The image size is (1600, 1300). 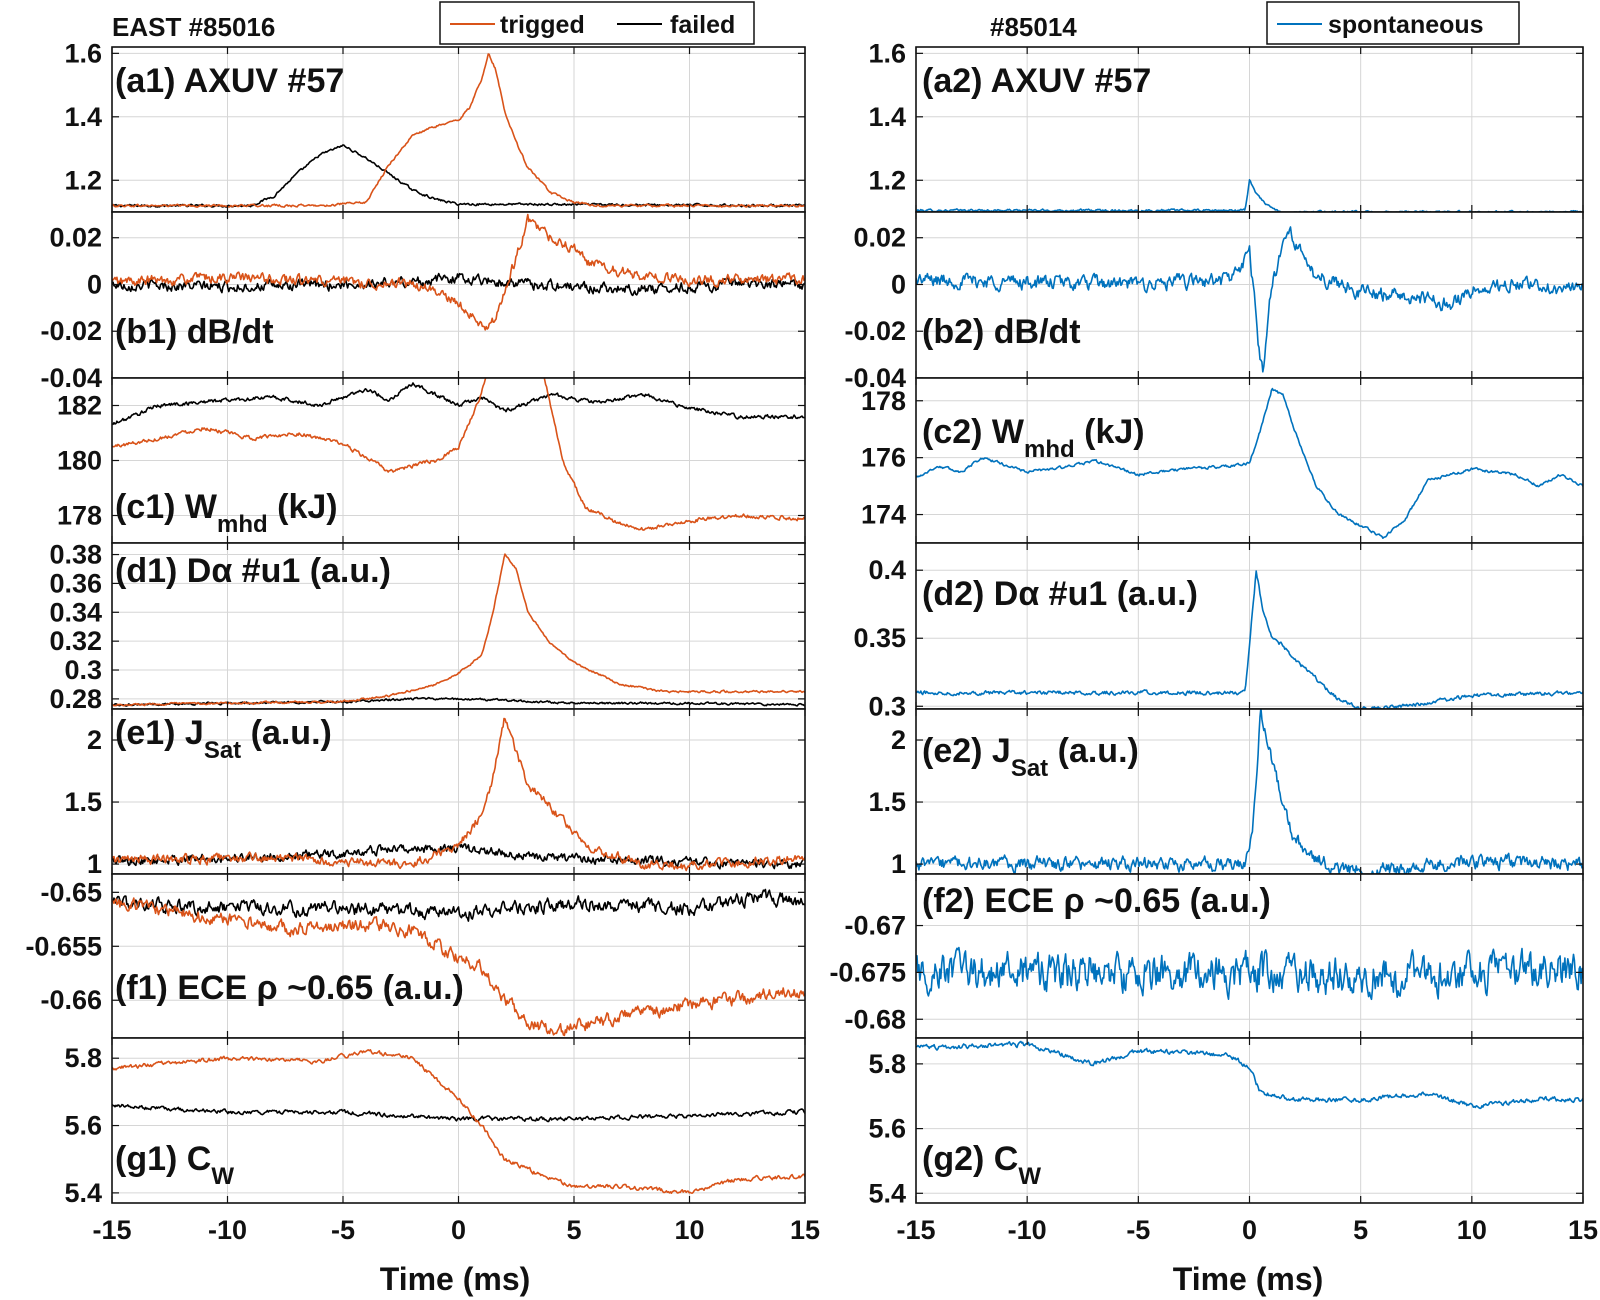 What do you see at coordinates (1096, 901) in the screenshot?
I see `panel-label-f2: (f2) ECE ρ ~0.65 (a.u.)` at bounding box center [1096, 901].